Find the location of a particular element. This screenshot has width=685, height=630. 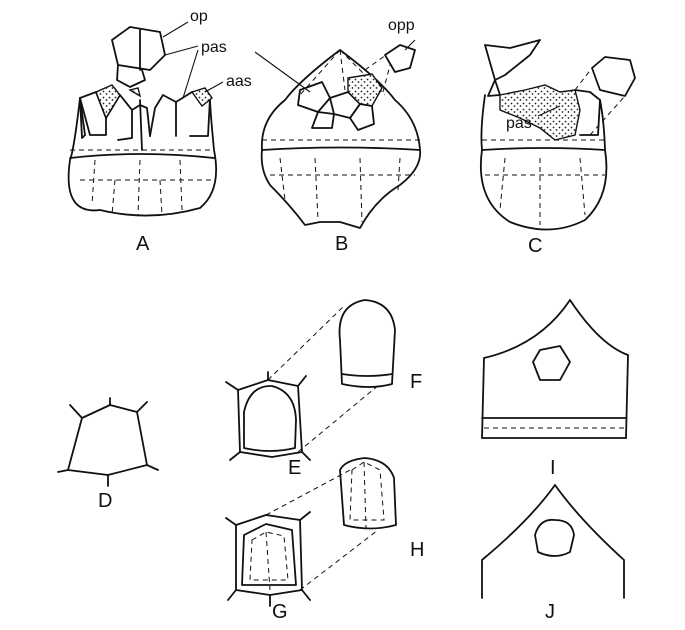

pas-leader-line-a1 is located at coordinates (181, 50).